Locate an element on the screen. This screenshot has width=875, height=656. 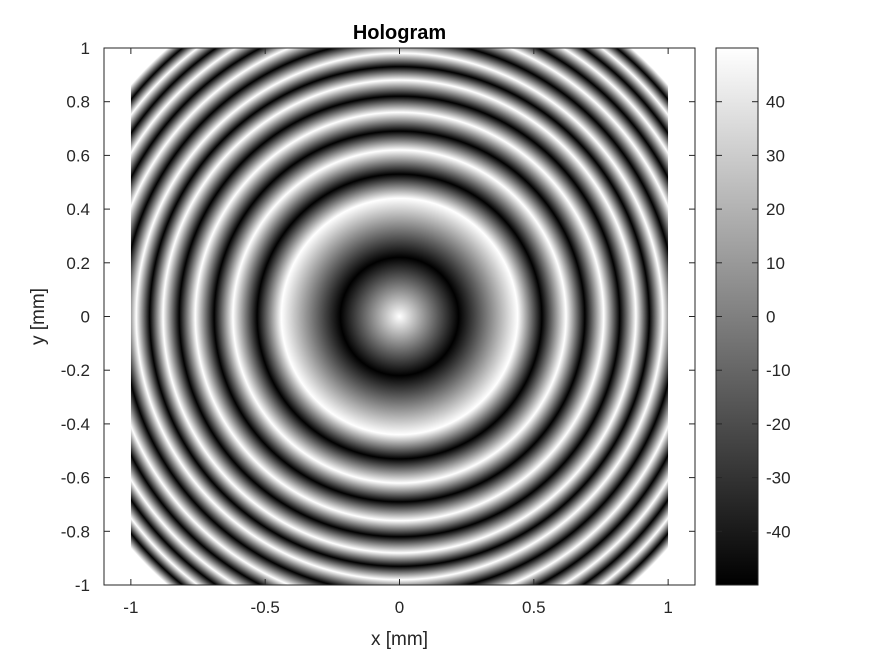
y-tick-label: 0.8 is located at coordinates (78, 102).